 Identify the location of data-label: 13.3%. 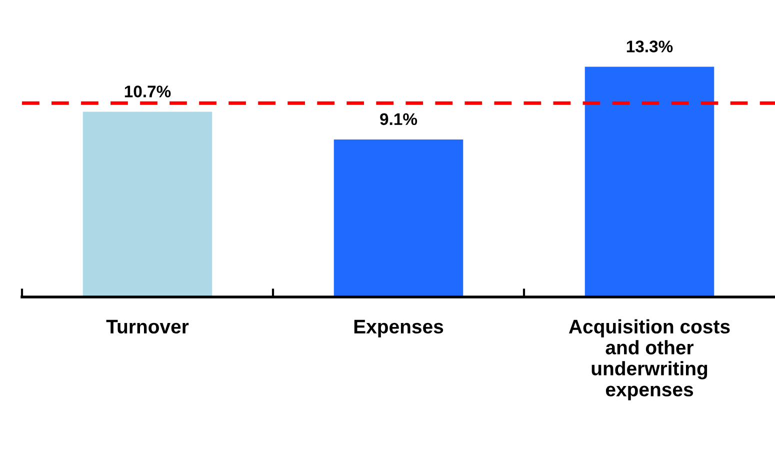
(649, 46).